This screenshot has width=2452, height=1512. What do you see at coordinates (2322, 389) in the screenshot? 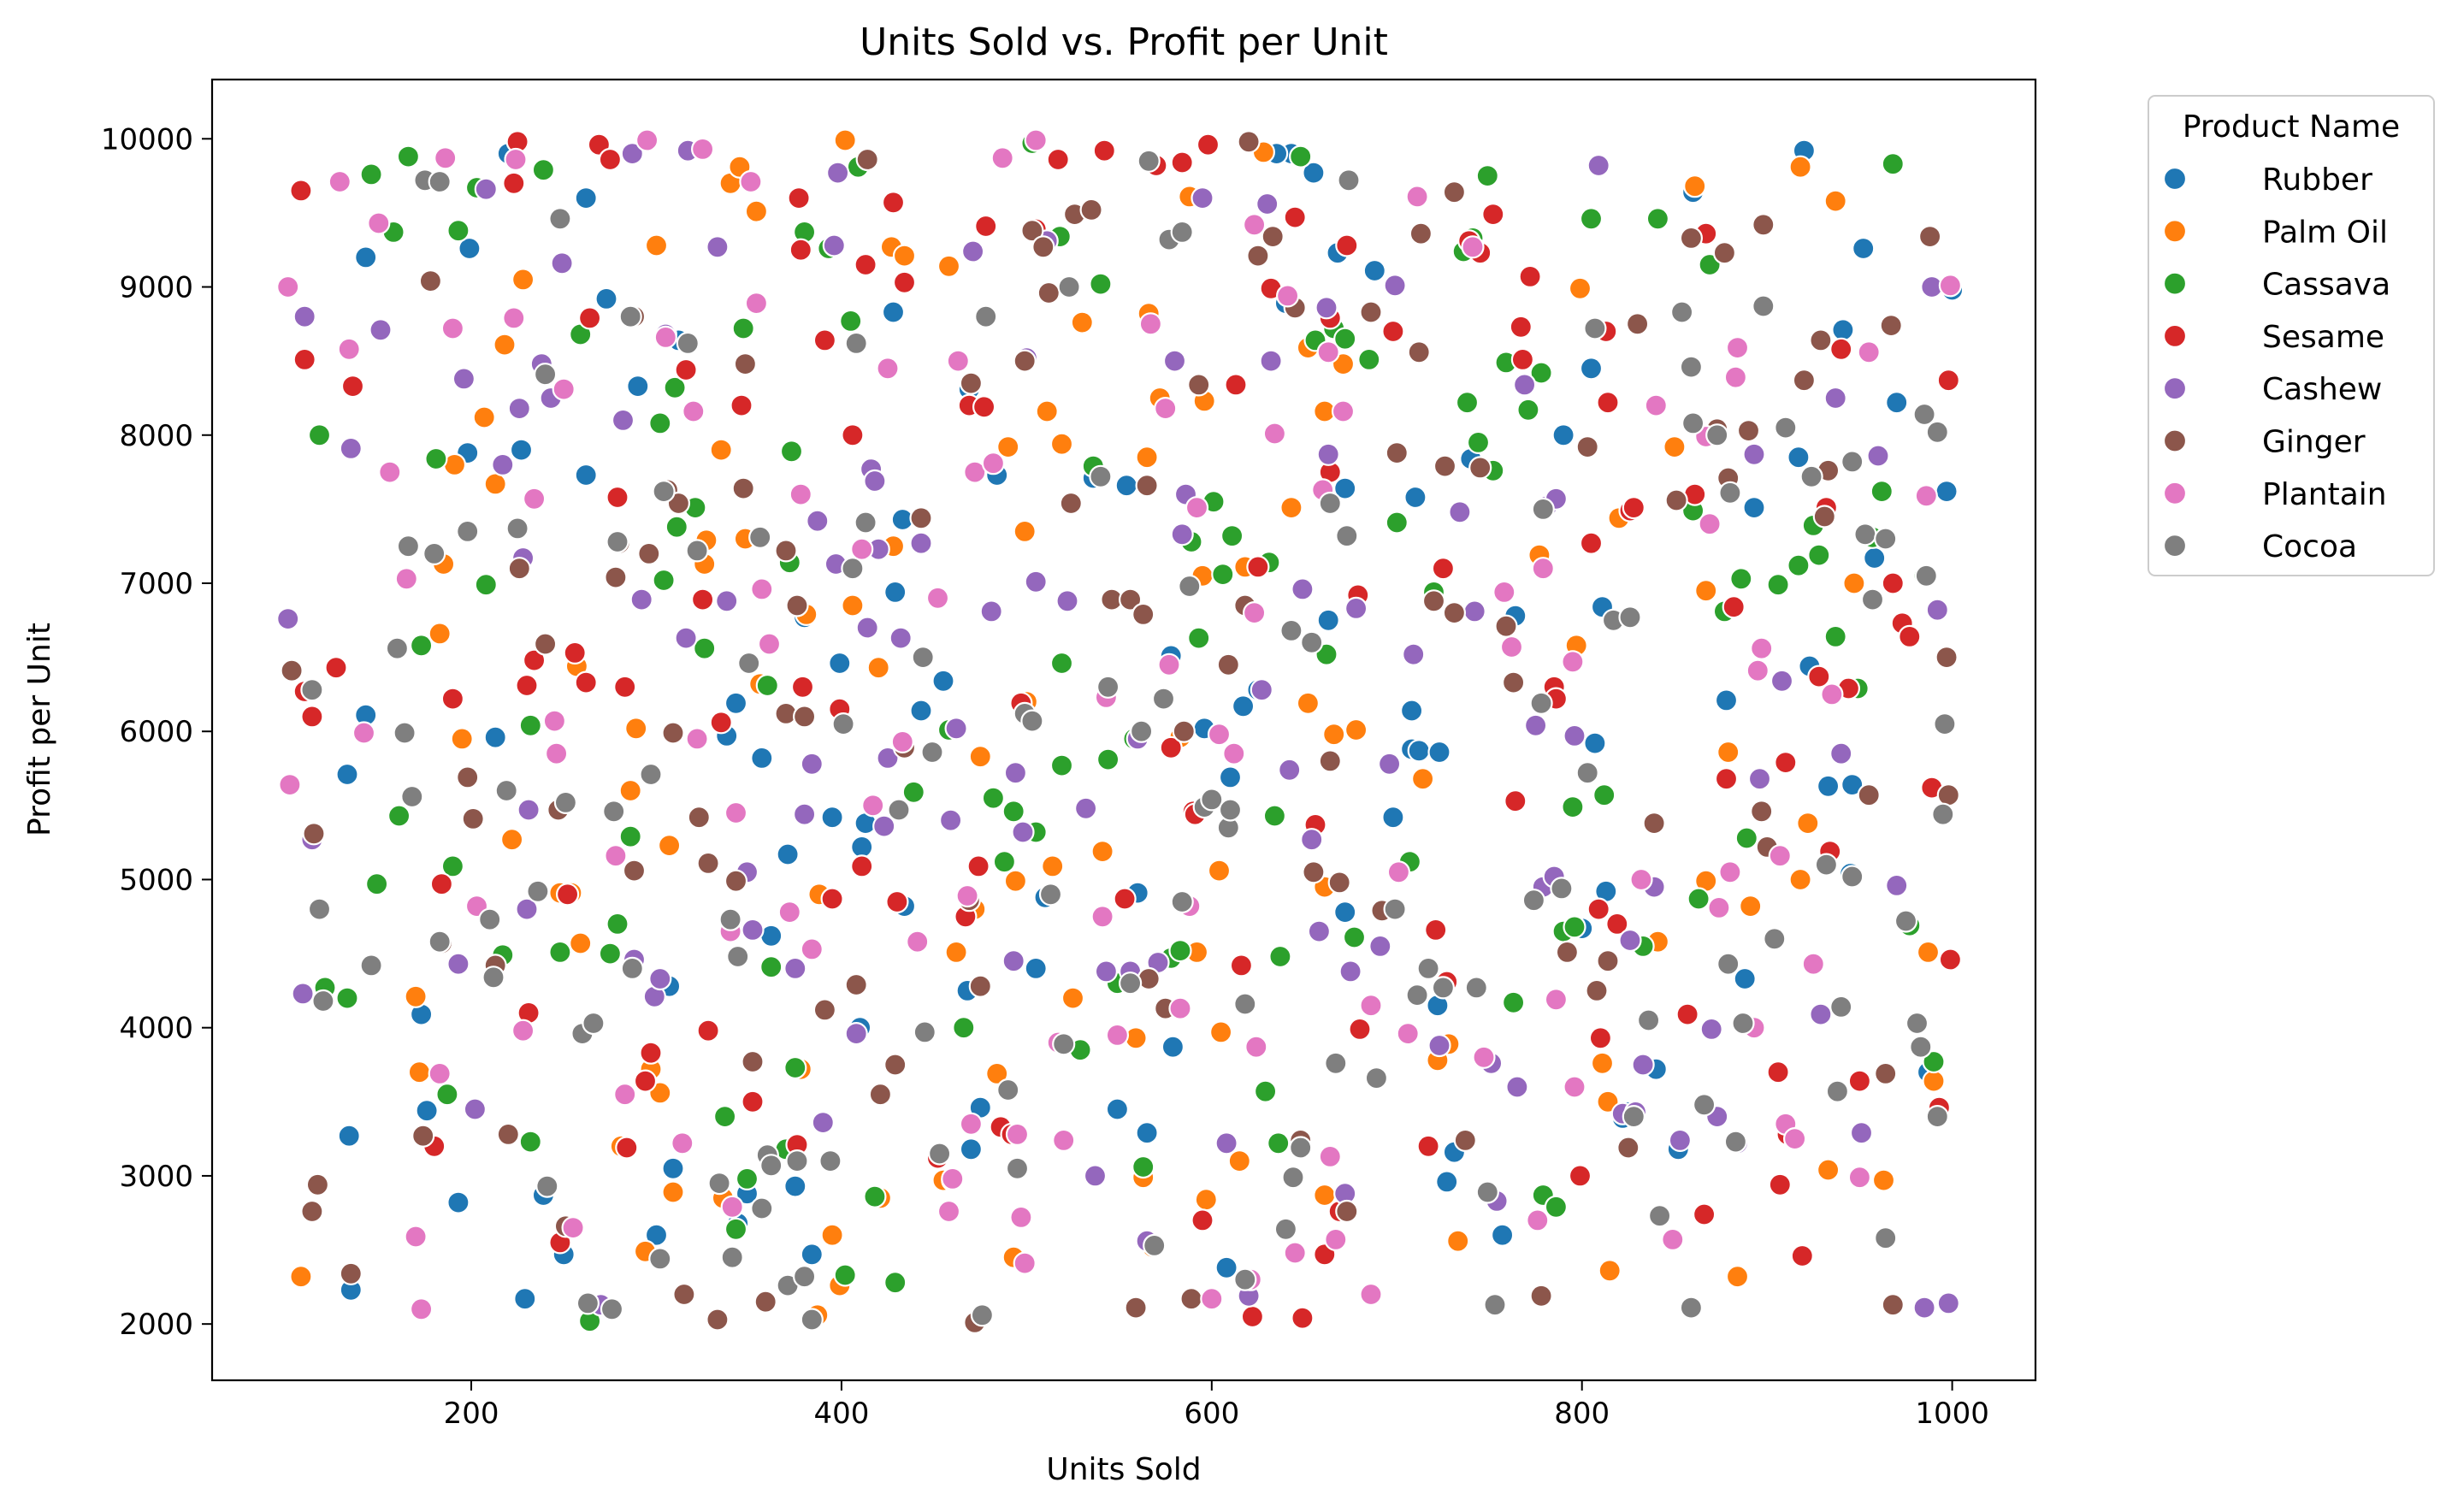
I see `legend-label: Cashew` at bounding box center [2322, 389].